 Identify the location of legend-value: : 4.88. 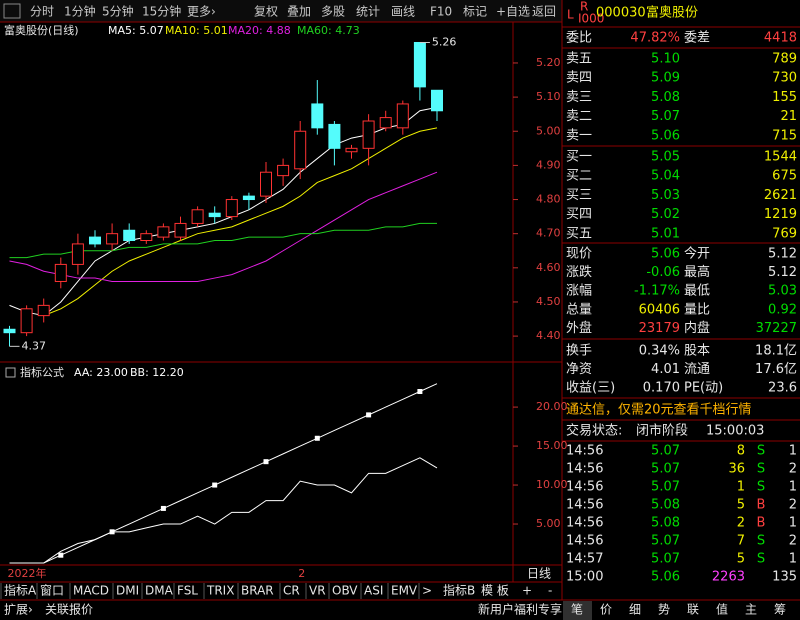
(275, 30).